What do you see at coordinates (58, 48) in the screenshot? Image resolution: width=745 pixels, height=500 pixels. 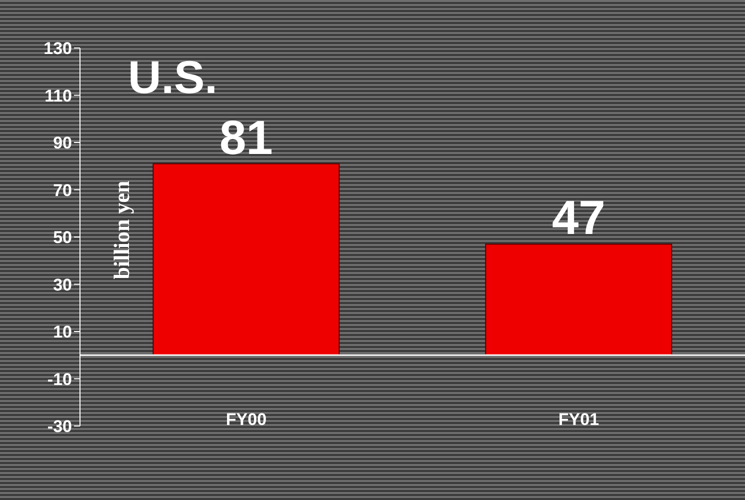 I see `y-tick-label: 130` at bounding box center [58, 48].